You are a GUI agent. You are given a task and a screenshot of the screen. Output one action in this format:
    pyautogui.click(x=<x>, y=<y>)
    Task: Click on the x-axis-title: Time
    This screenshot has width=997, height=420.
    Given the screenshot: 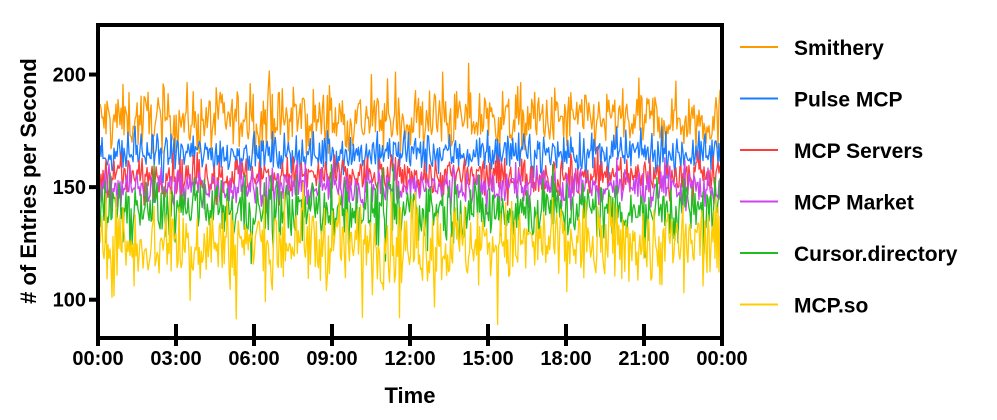 What is the action you would take?
    pyautogui.click(x=410, y=395)
    